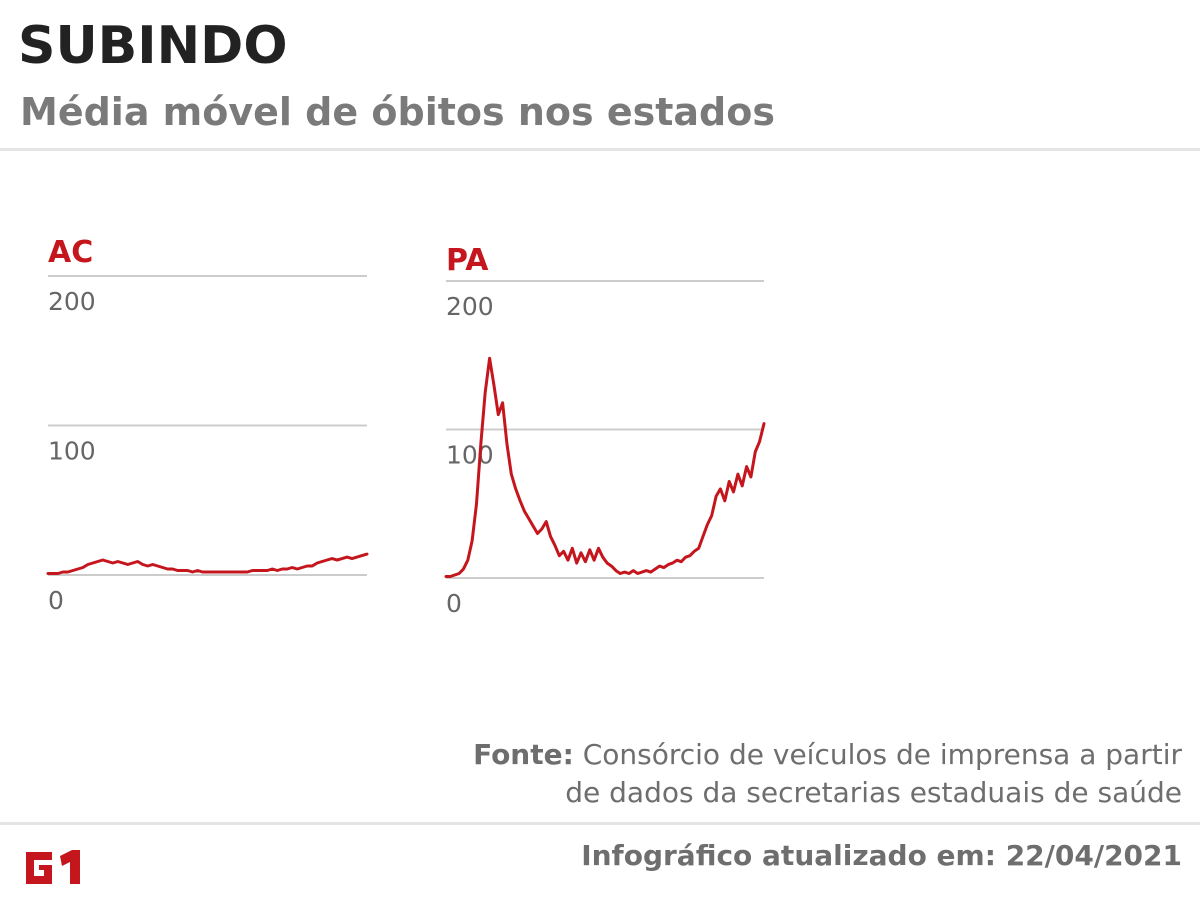  Describe the element at coordinates (600, 823) in the screenshot. I see `footer-divider` at that location.